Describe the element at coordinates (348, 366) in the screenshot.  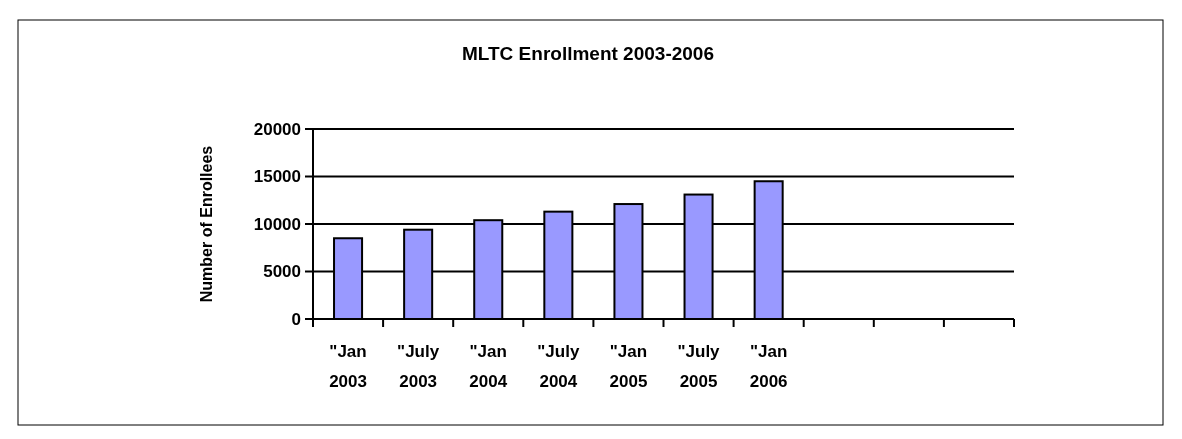
I see `x-tick-label: "Jan 2003` at that location.